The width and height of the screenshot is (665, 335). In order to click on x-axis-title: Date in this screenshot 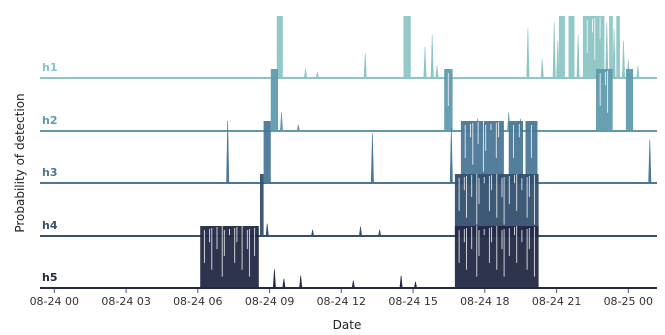, I will do `click(347, 325)`.